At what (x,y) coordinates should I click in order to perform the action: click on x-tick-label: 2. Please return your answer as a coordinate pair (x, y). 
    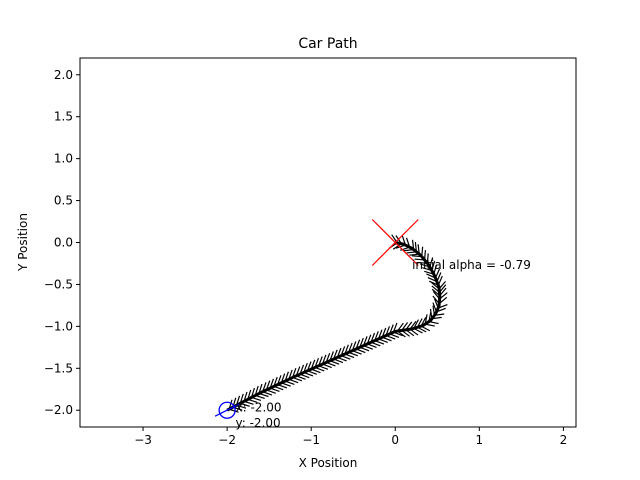
    Looking at the image, I should click on (564, 440).